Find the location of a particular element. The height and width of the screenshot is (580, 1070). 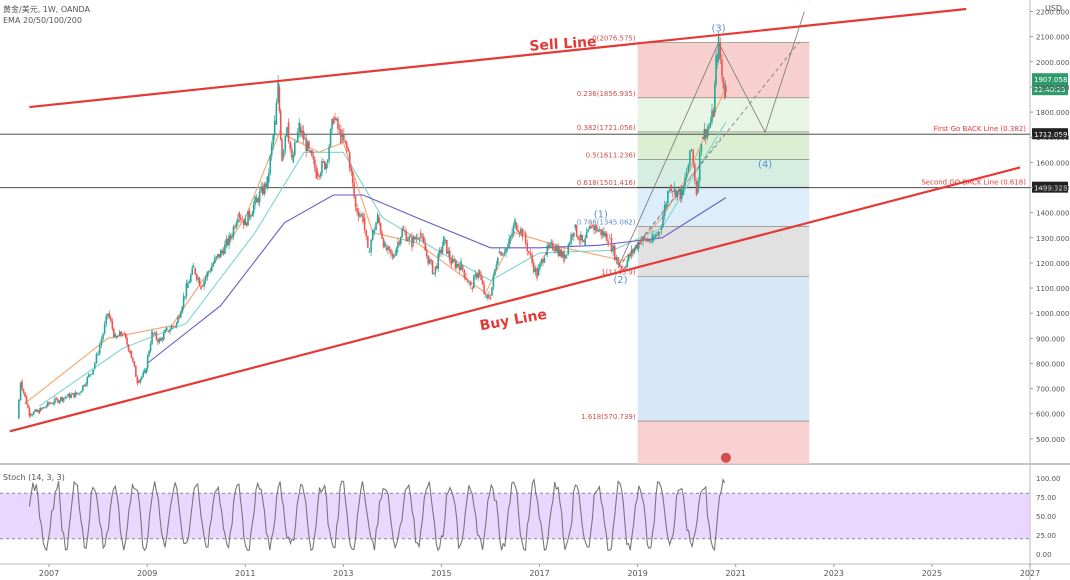

buy-line-label: Buy Line is located at coordinates (514, 321).